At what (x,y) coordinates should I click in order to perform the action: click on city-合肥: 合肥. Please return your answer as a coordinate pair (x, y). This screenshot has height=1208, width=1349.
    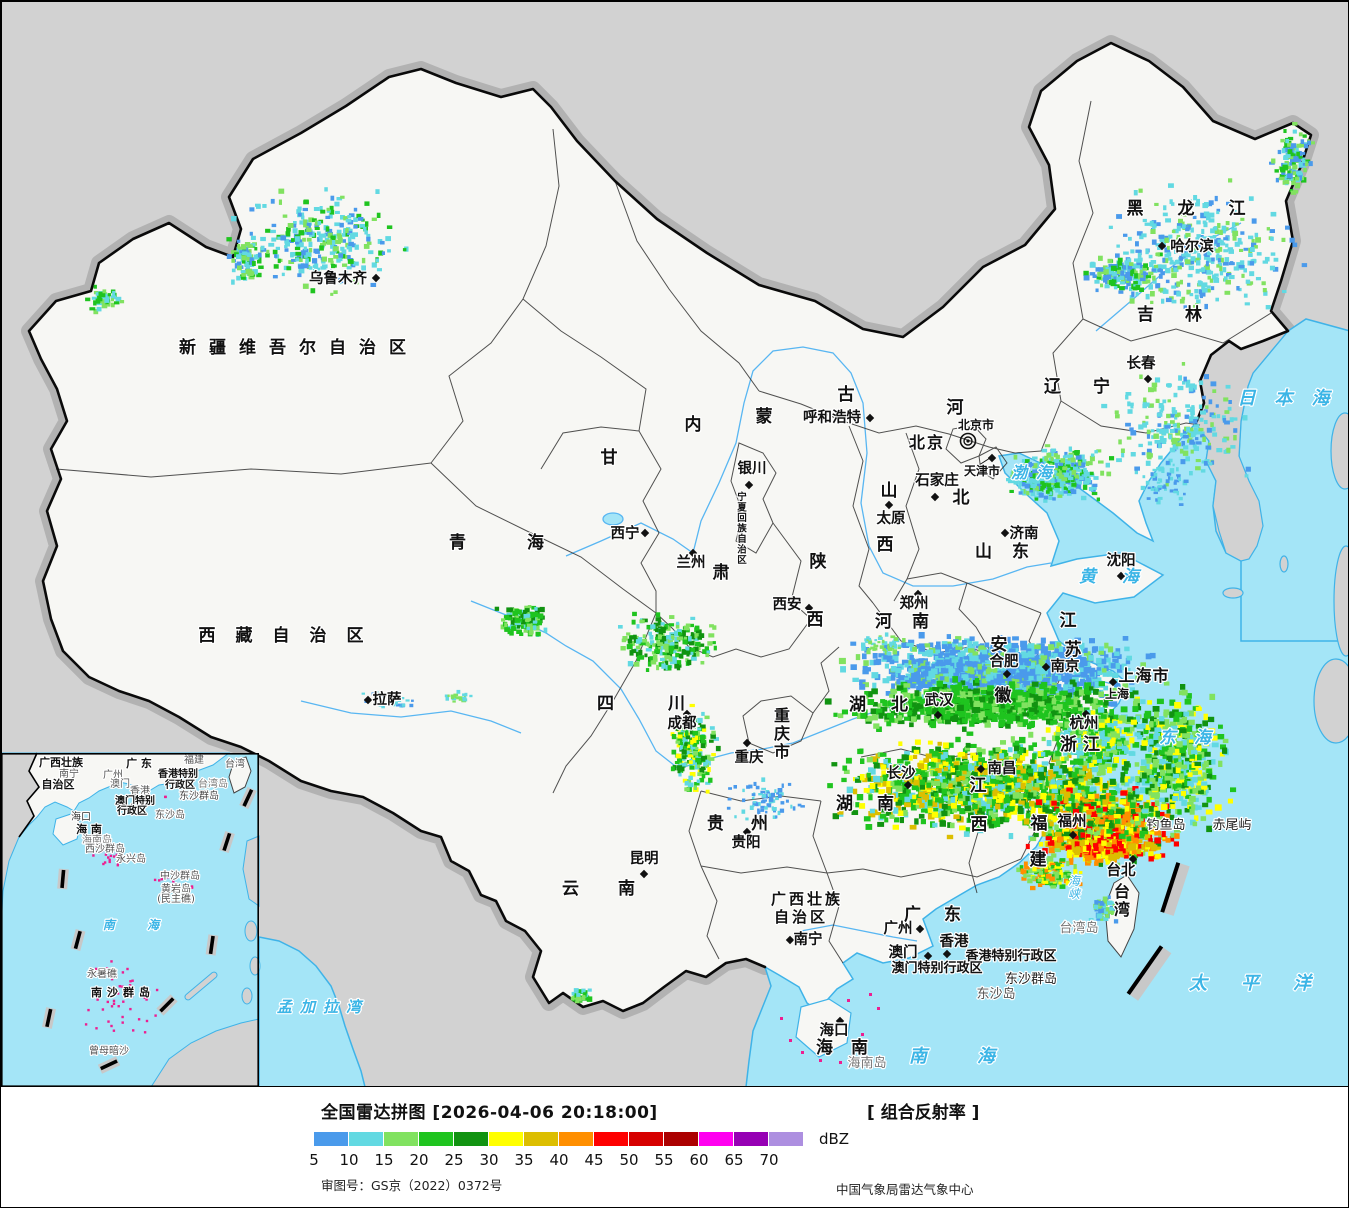
    Looking at the image, I should click on (1003, 665).